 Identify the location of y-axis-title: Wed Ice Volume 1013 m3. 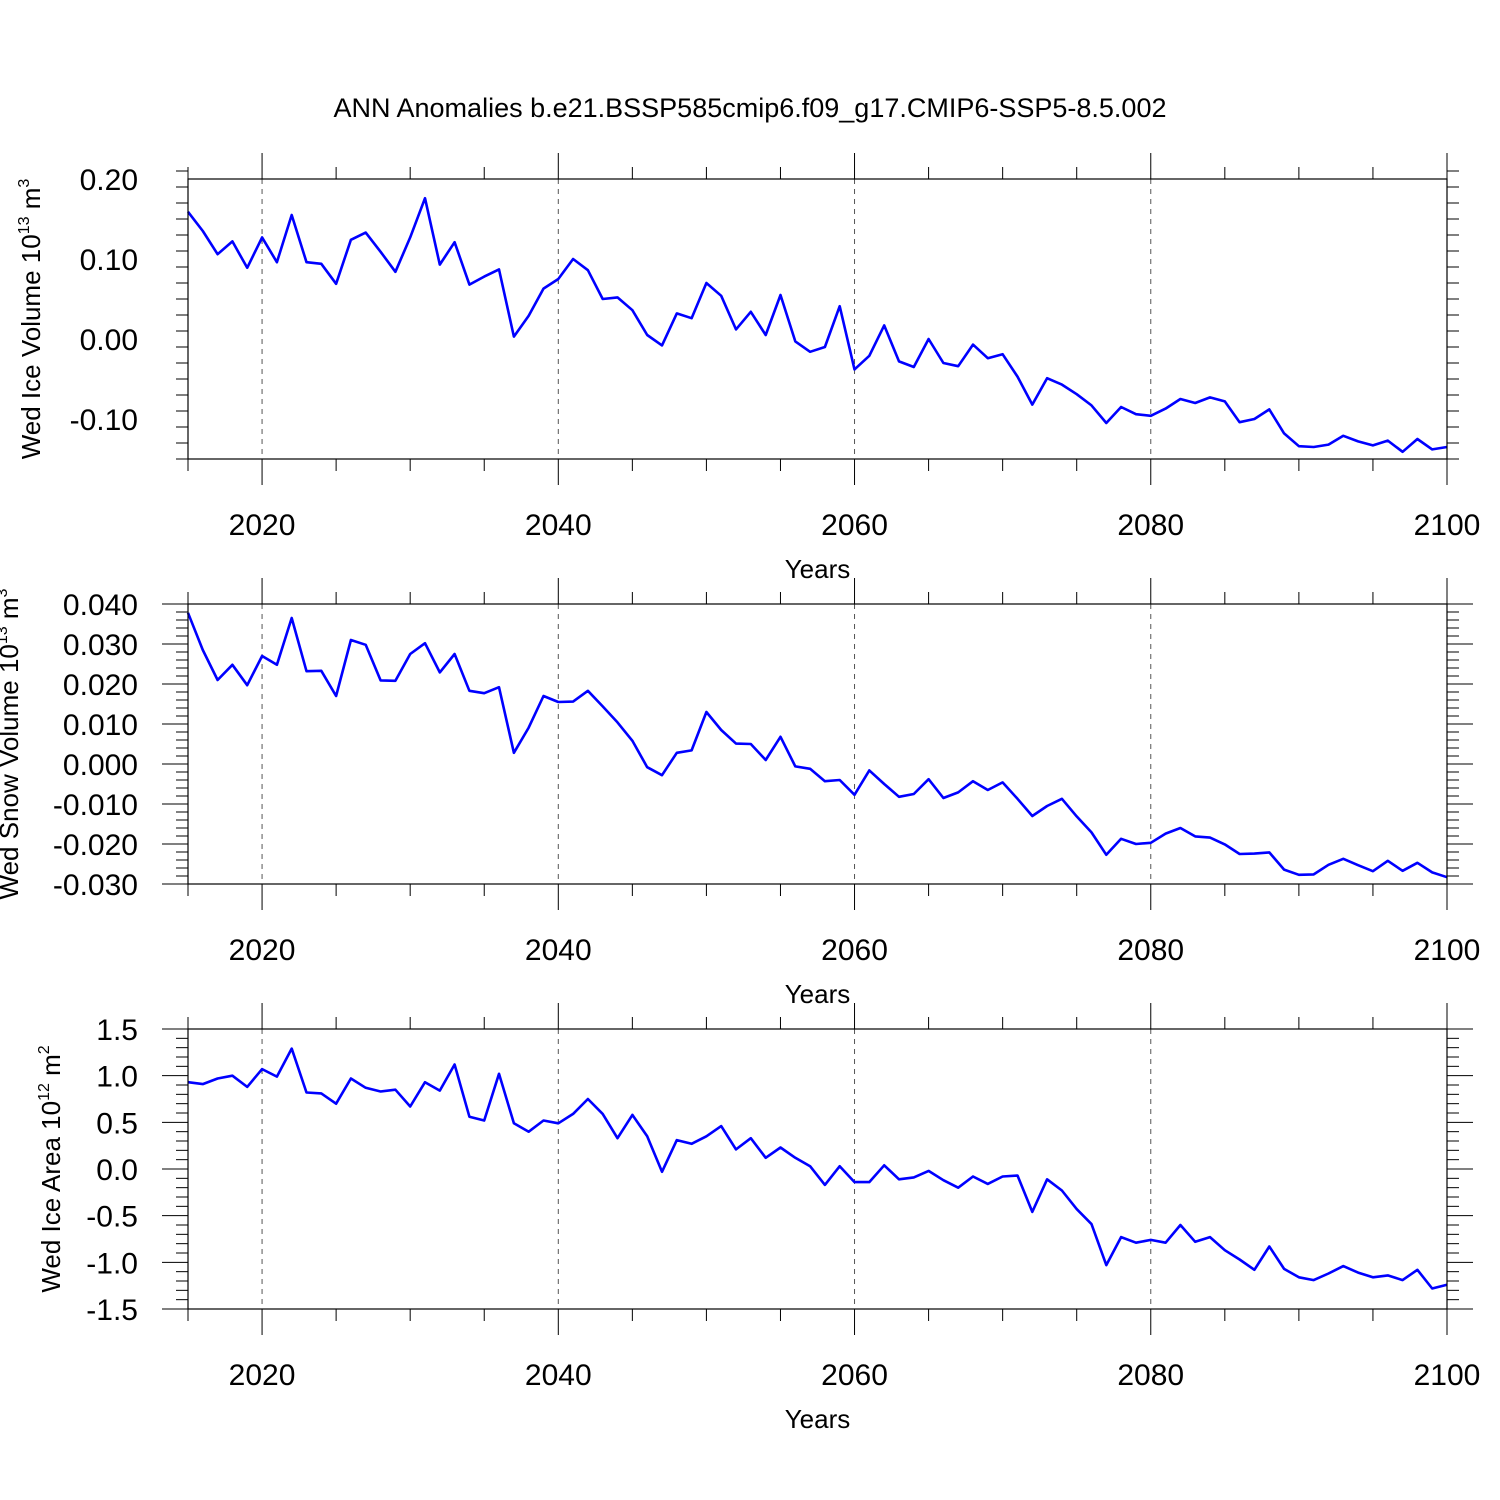
(31, 319).